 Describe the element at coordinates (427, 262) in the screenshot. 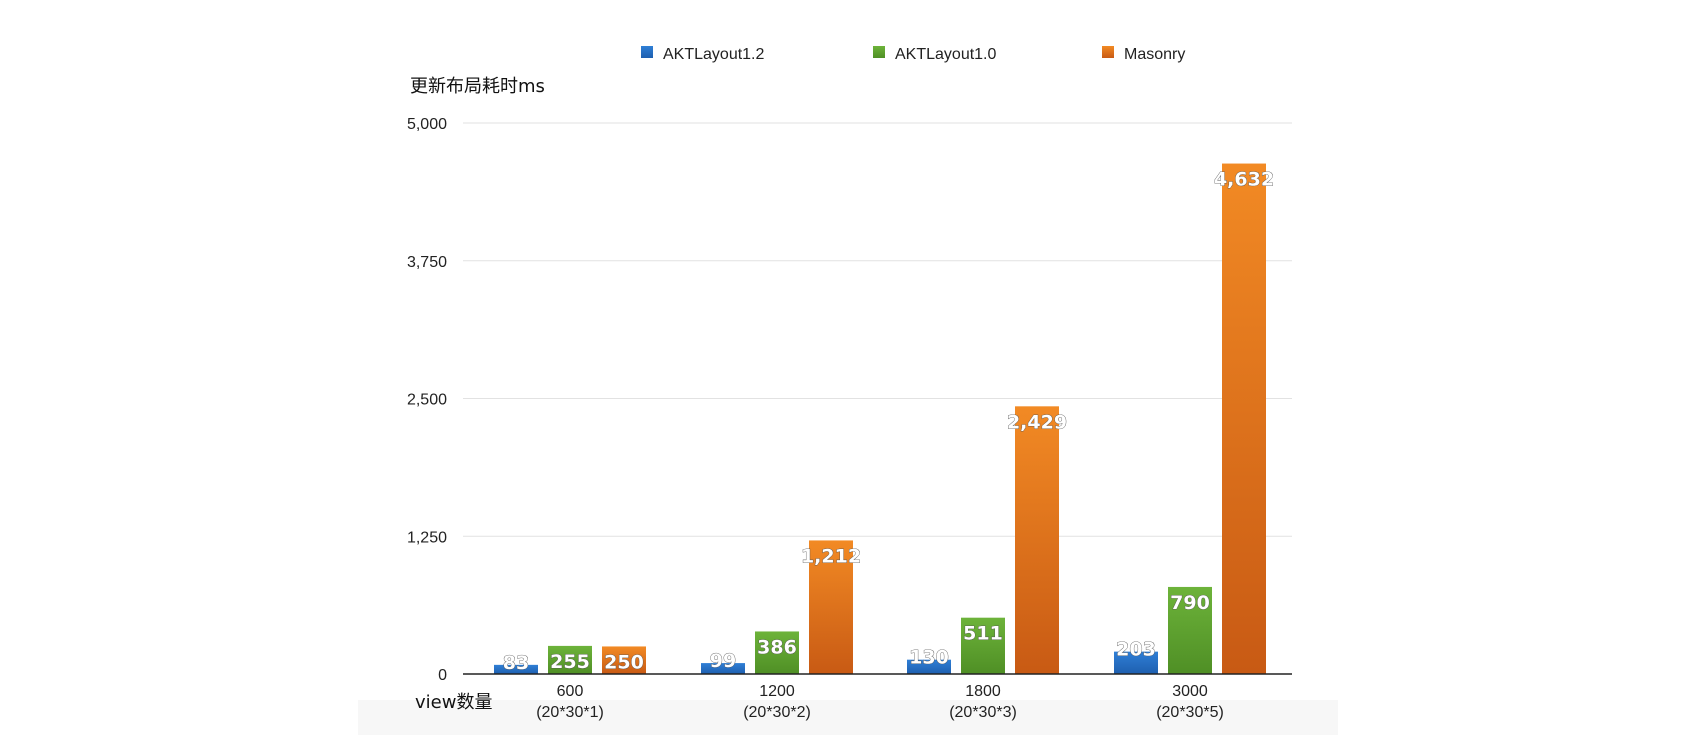

I see `y-tick-label: 3,750` at that location.